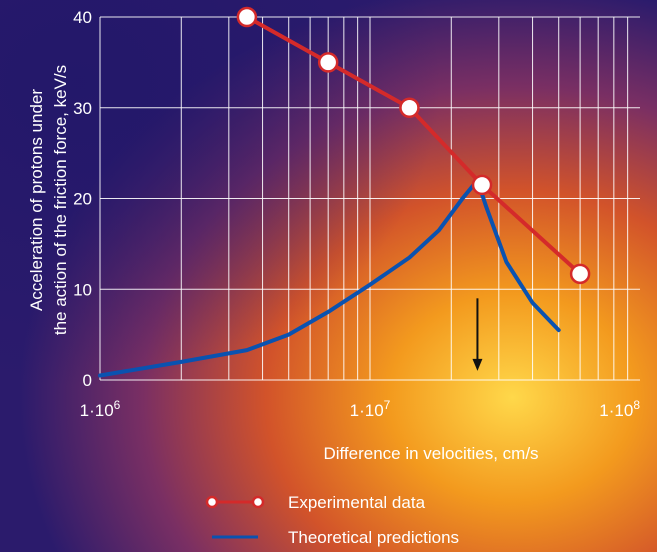  What do you see at coordinates (357, 502) in the screenshot?
I see `legend-label-experimental: Experimental data` at bounding box center [357, 502].